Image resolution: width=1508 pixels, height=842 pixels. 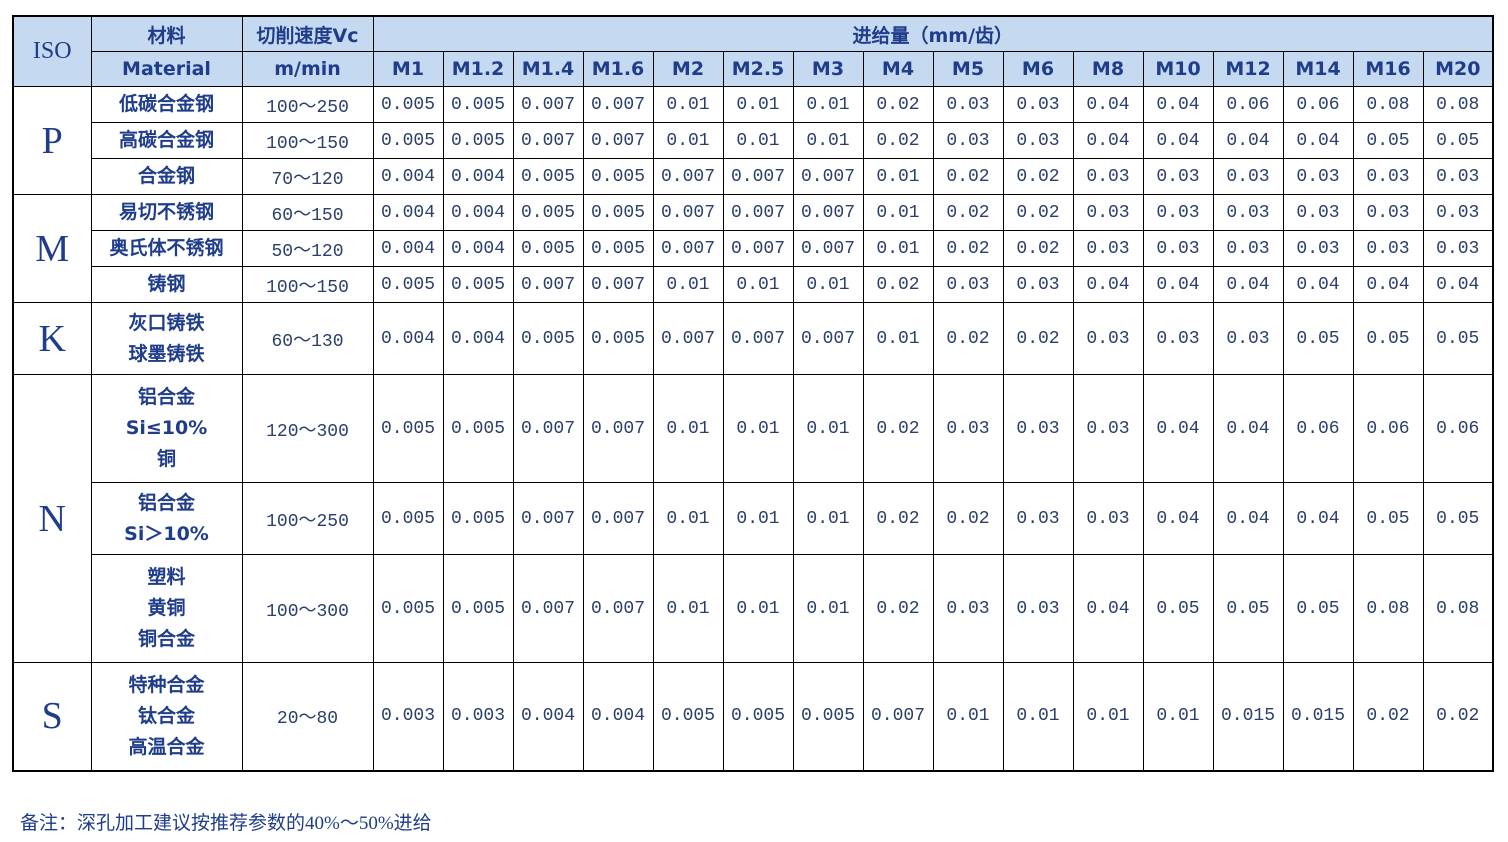 I want to click on speed-cell: 60～130, so click(x=307, y=338).